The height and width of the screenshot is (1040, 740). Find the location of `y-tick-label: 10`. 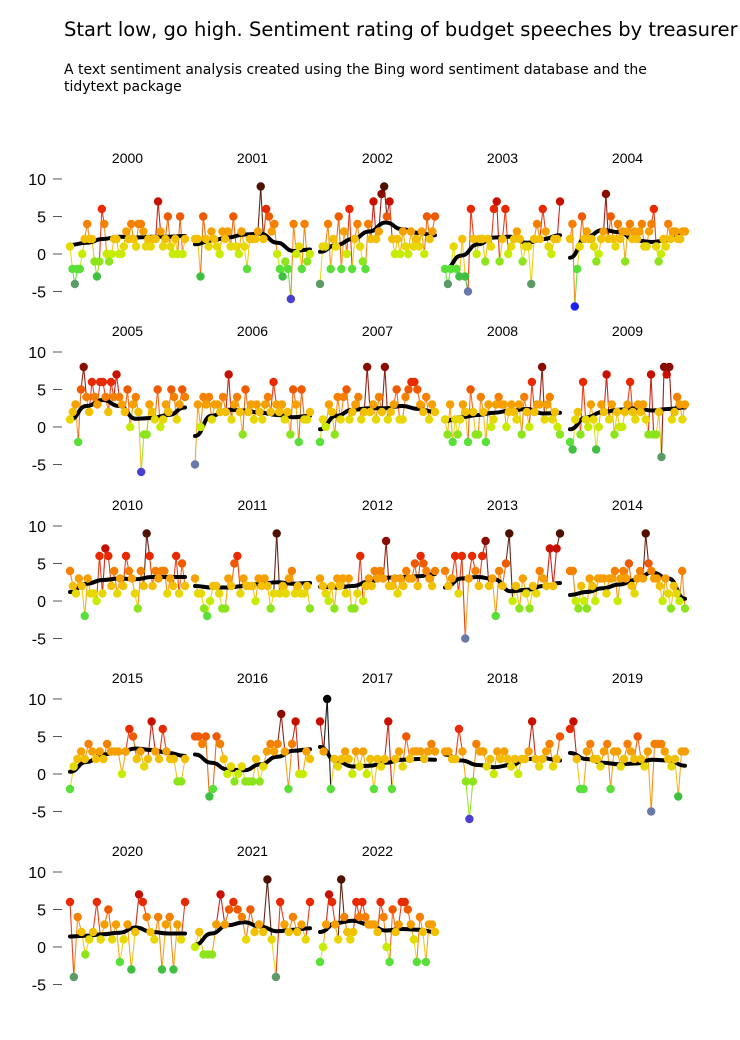

y-tick-label: 10 is located at coordinates (37, 180).